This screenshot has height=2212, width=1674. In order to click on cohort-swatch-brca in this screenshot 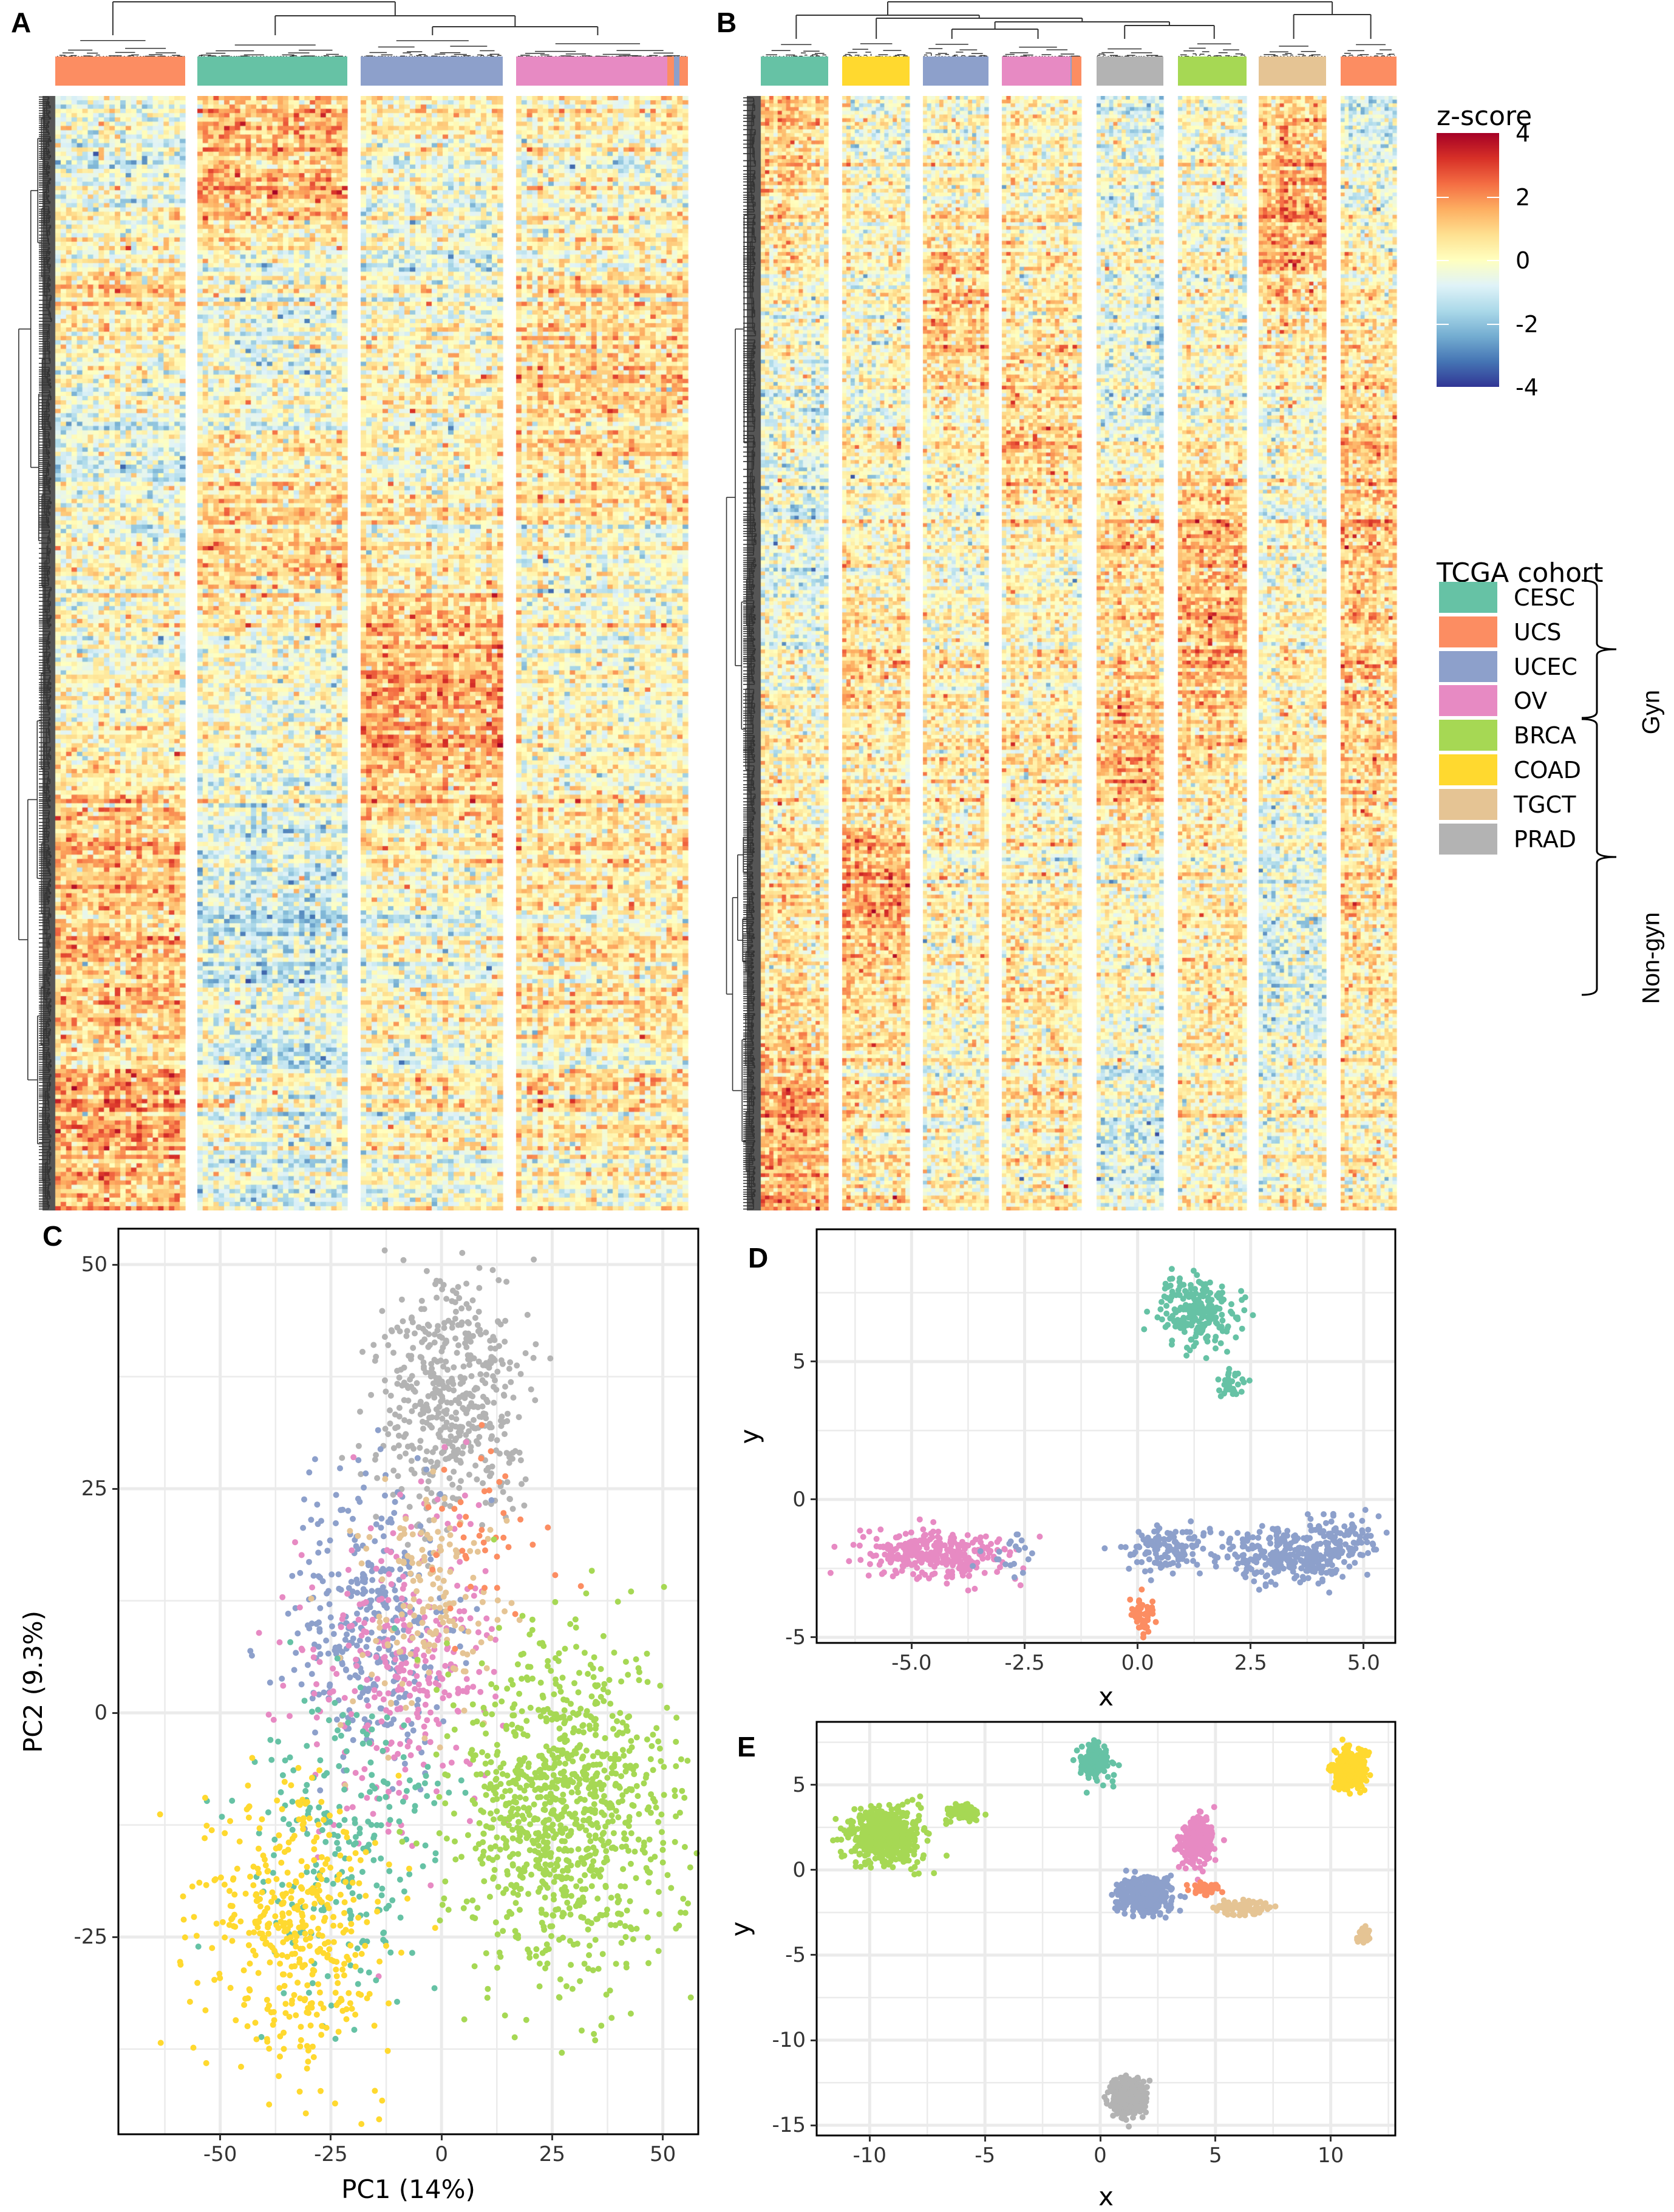, I will do `click(1468, 735)`.